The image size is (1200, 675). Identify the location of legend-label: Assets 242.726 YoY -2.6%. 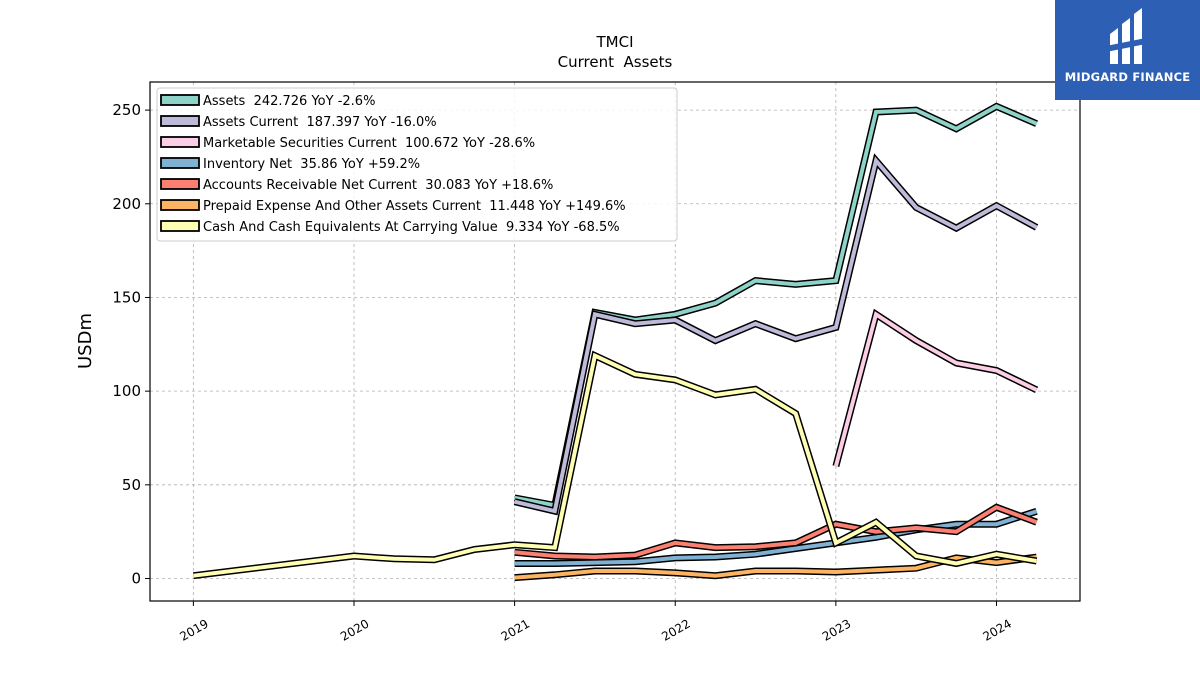
(289, 101).